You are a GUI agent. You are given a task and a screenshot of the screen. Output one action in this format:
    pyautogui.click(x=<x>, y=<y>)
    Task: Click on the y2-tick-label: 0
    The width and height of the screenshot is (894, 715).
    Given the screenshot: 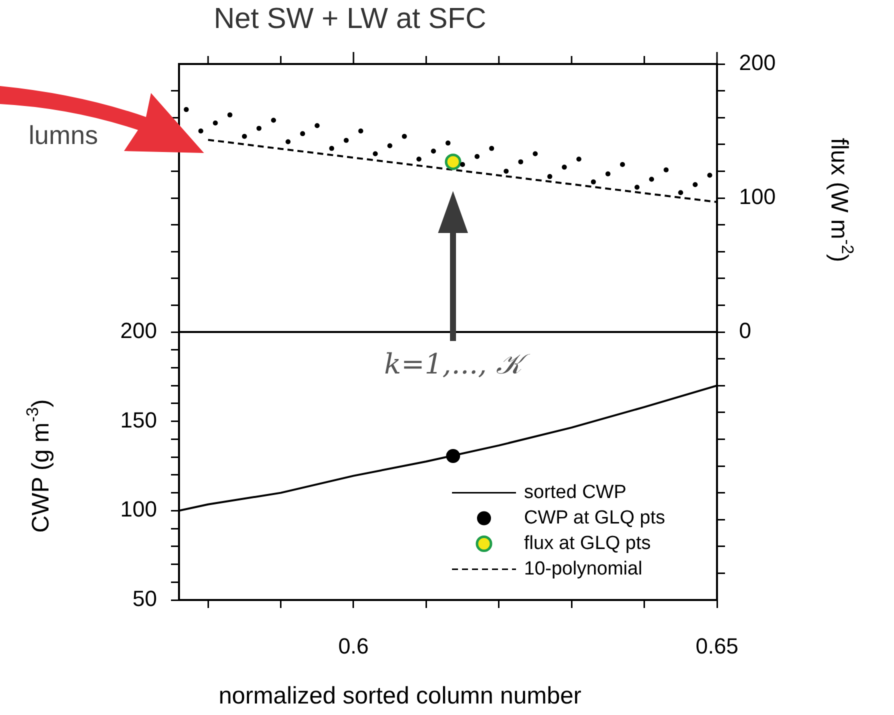 What is the action you would take?
    pyautogui.click(x=745, y=331)
    